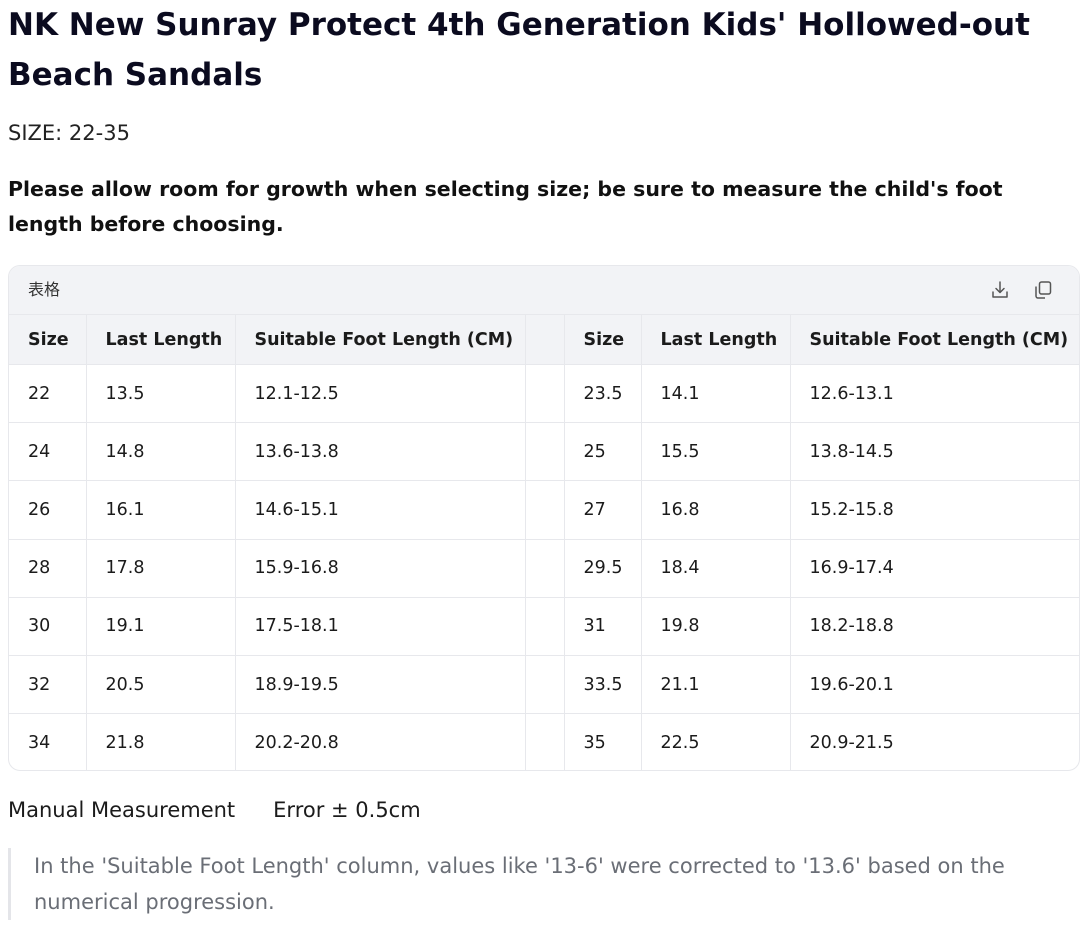 This screenshot has width=1080, height=932. What do you see at coordinates (48, 393) in the screenshot?
I see `cell-size: 22` at bounding box center [48, 393].